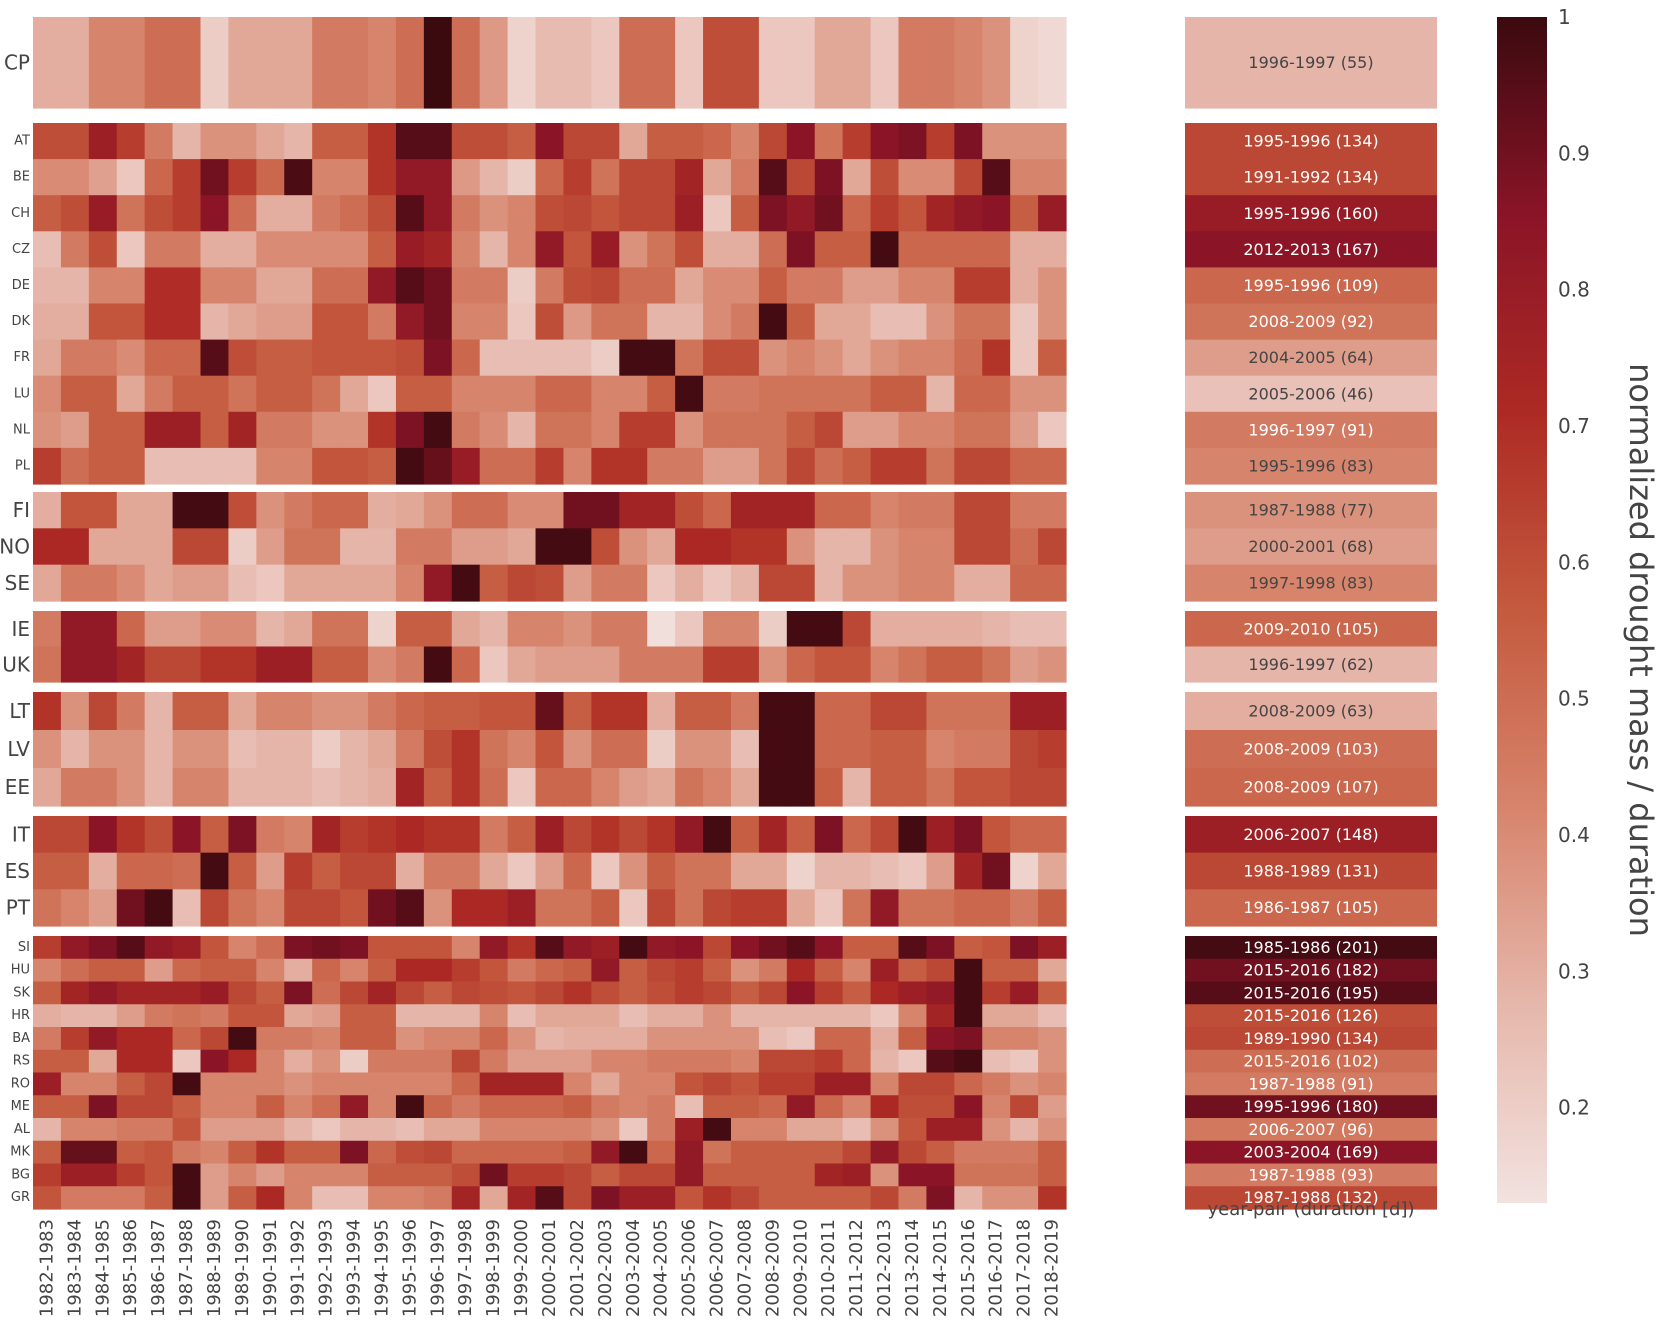  Describe the element at coordinates (1310, 546) in the screenshot. I see `summary-label: 2000-2001 (68)` at that location.